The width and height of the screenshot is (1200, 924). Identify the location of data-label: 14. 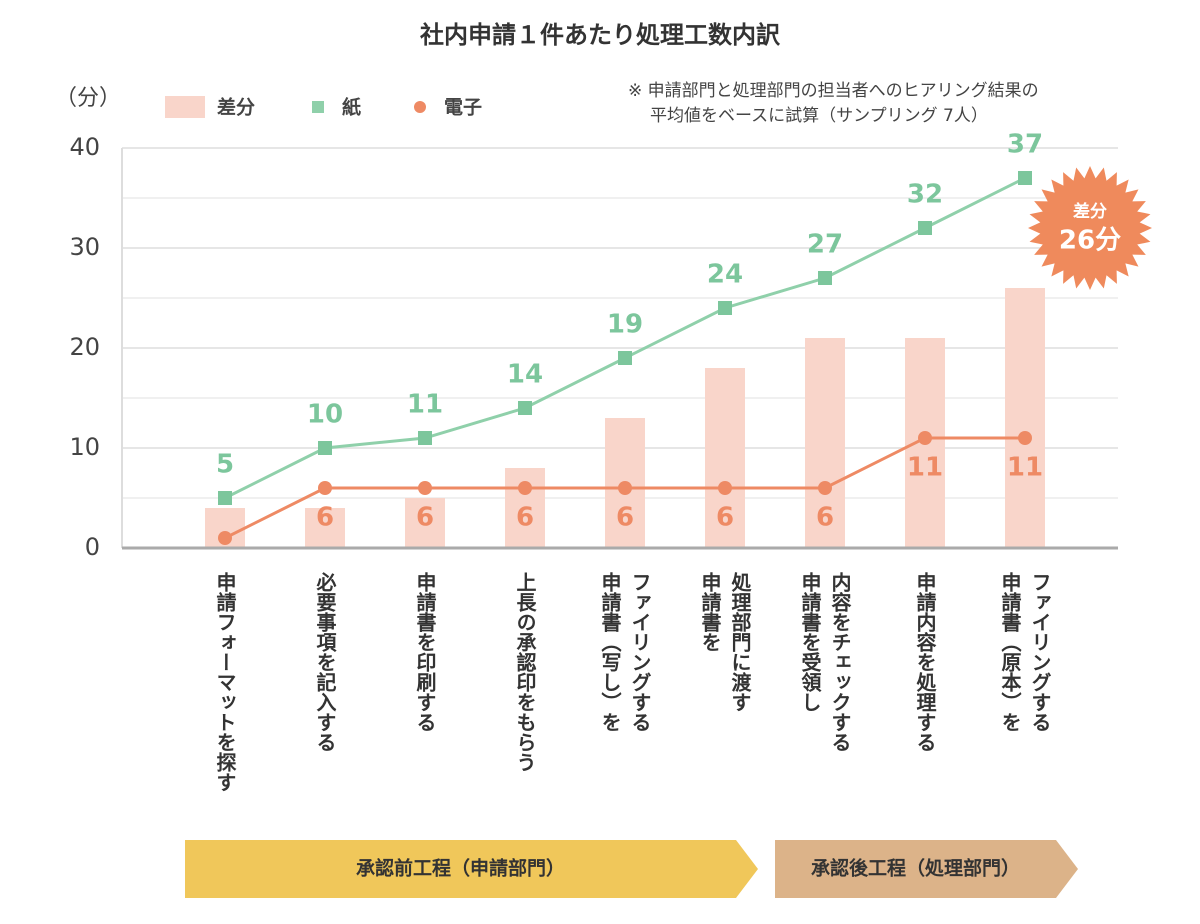
(525, 375).